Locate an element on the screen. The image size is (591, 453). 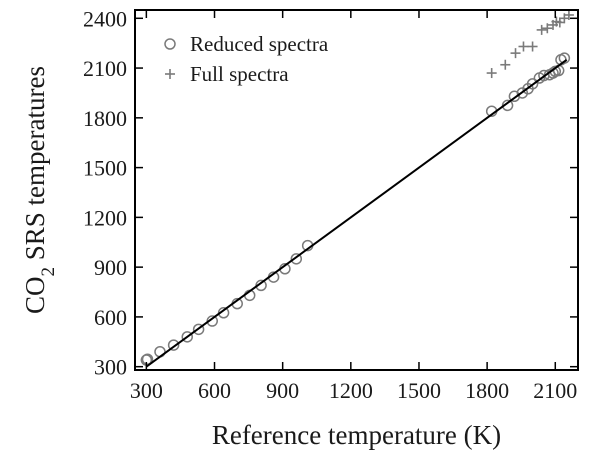
y-tick-label: 1200 is located at coordinates (105, 217).